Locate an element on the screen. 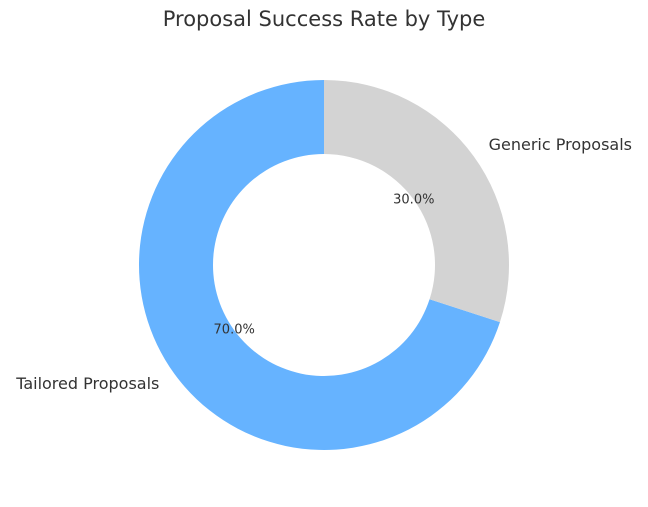  wedge is located at coordinates (416, 201).